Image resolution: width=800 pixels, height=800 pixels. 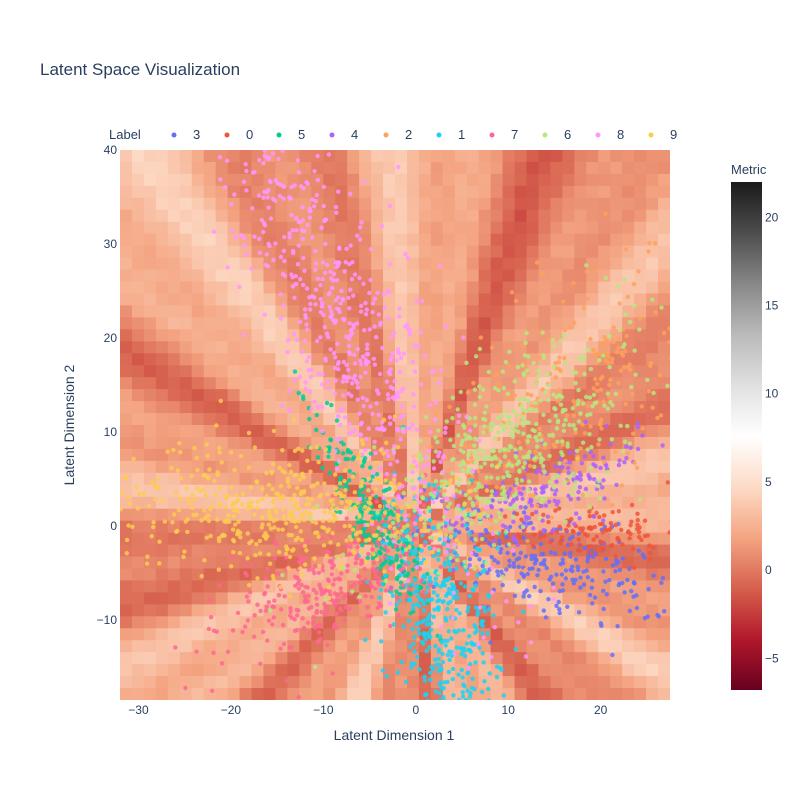 I want to click on legend-label: 9, so click(x=673, y=134).